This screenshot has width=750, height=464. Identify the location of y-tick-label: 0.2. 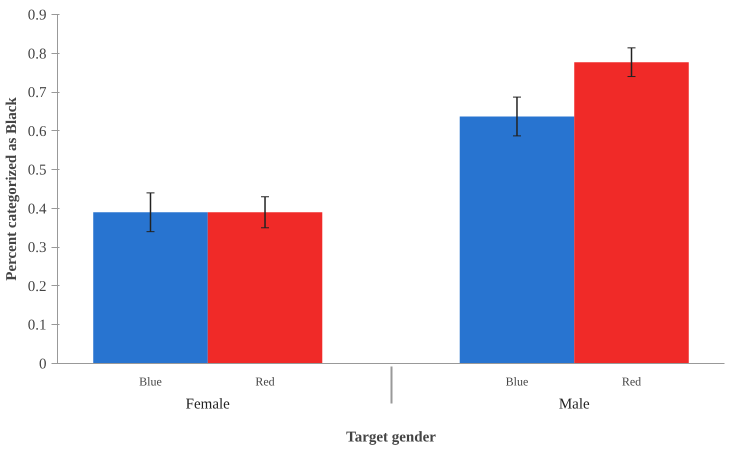
(37, 286).